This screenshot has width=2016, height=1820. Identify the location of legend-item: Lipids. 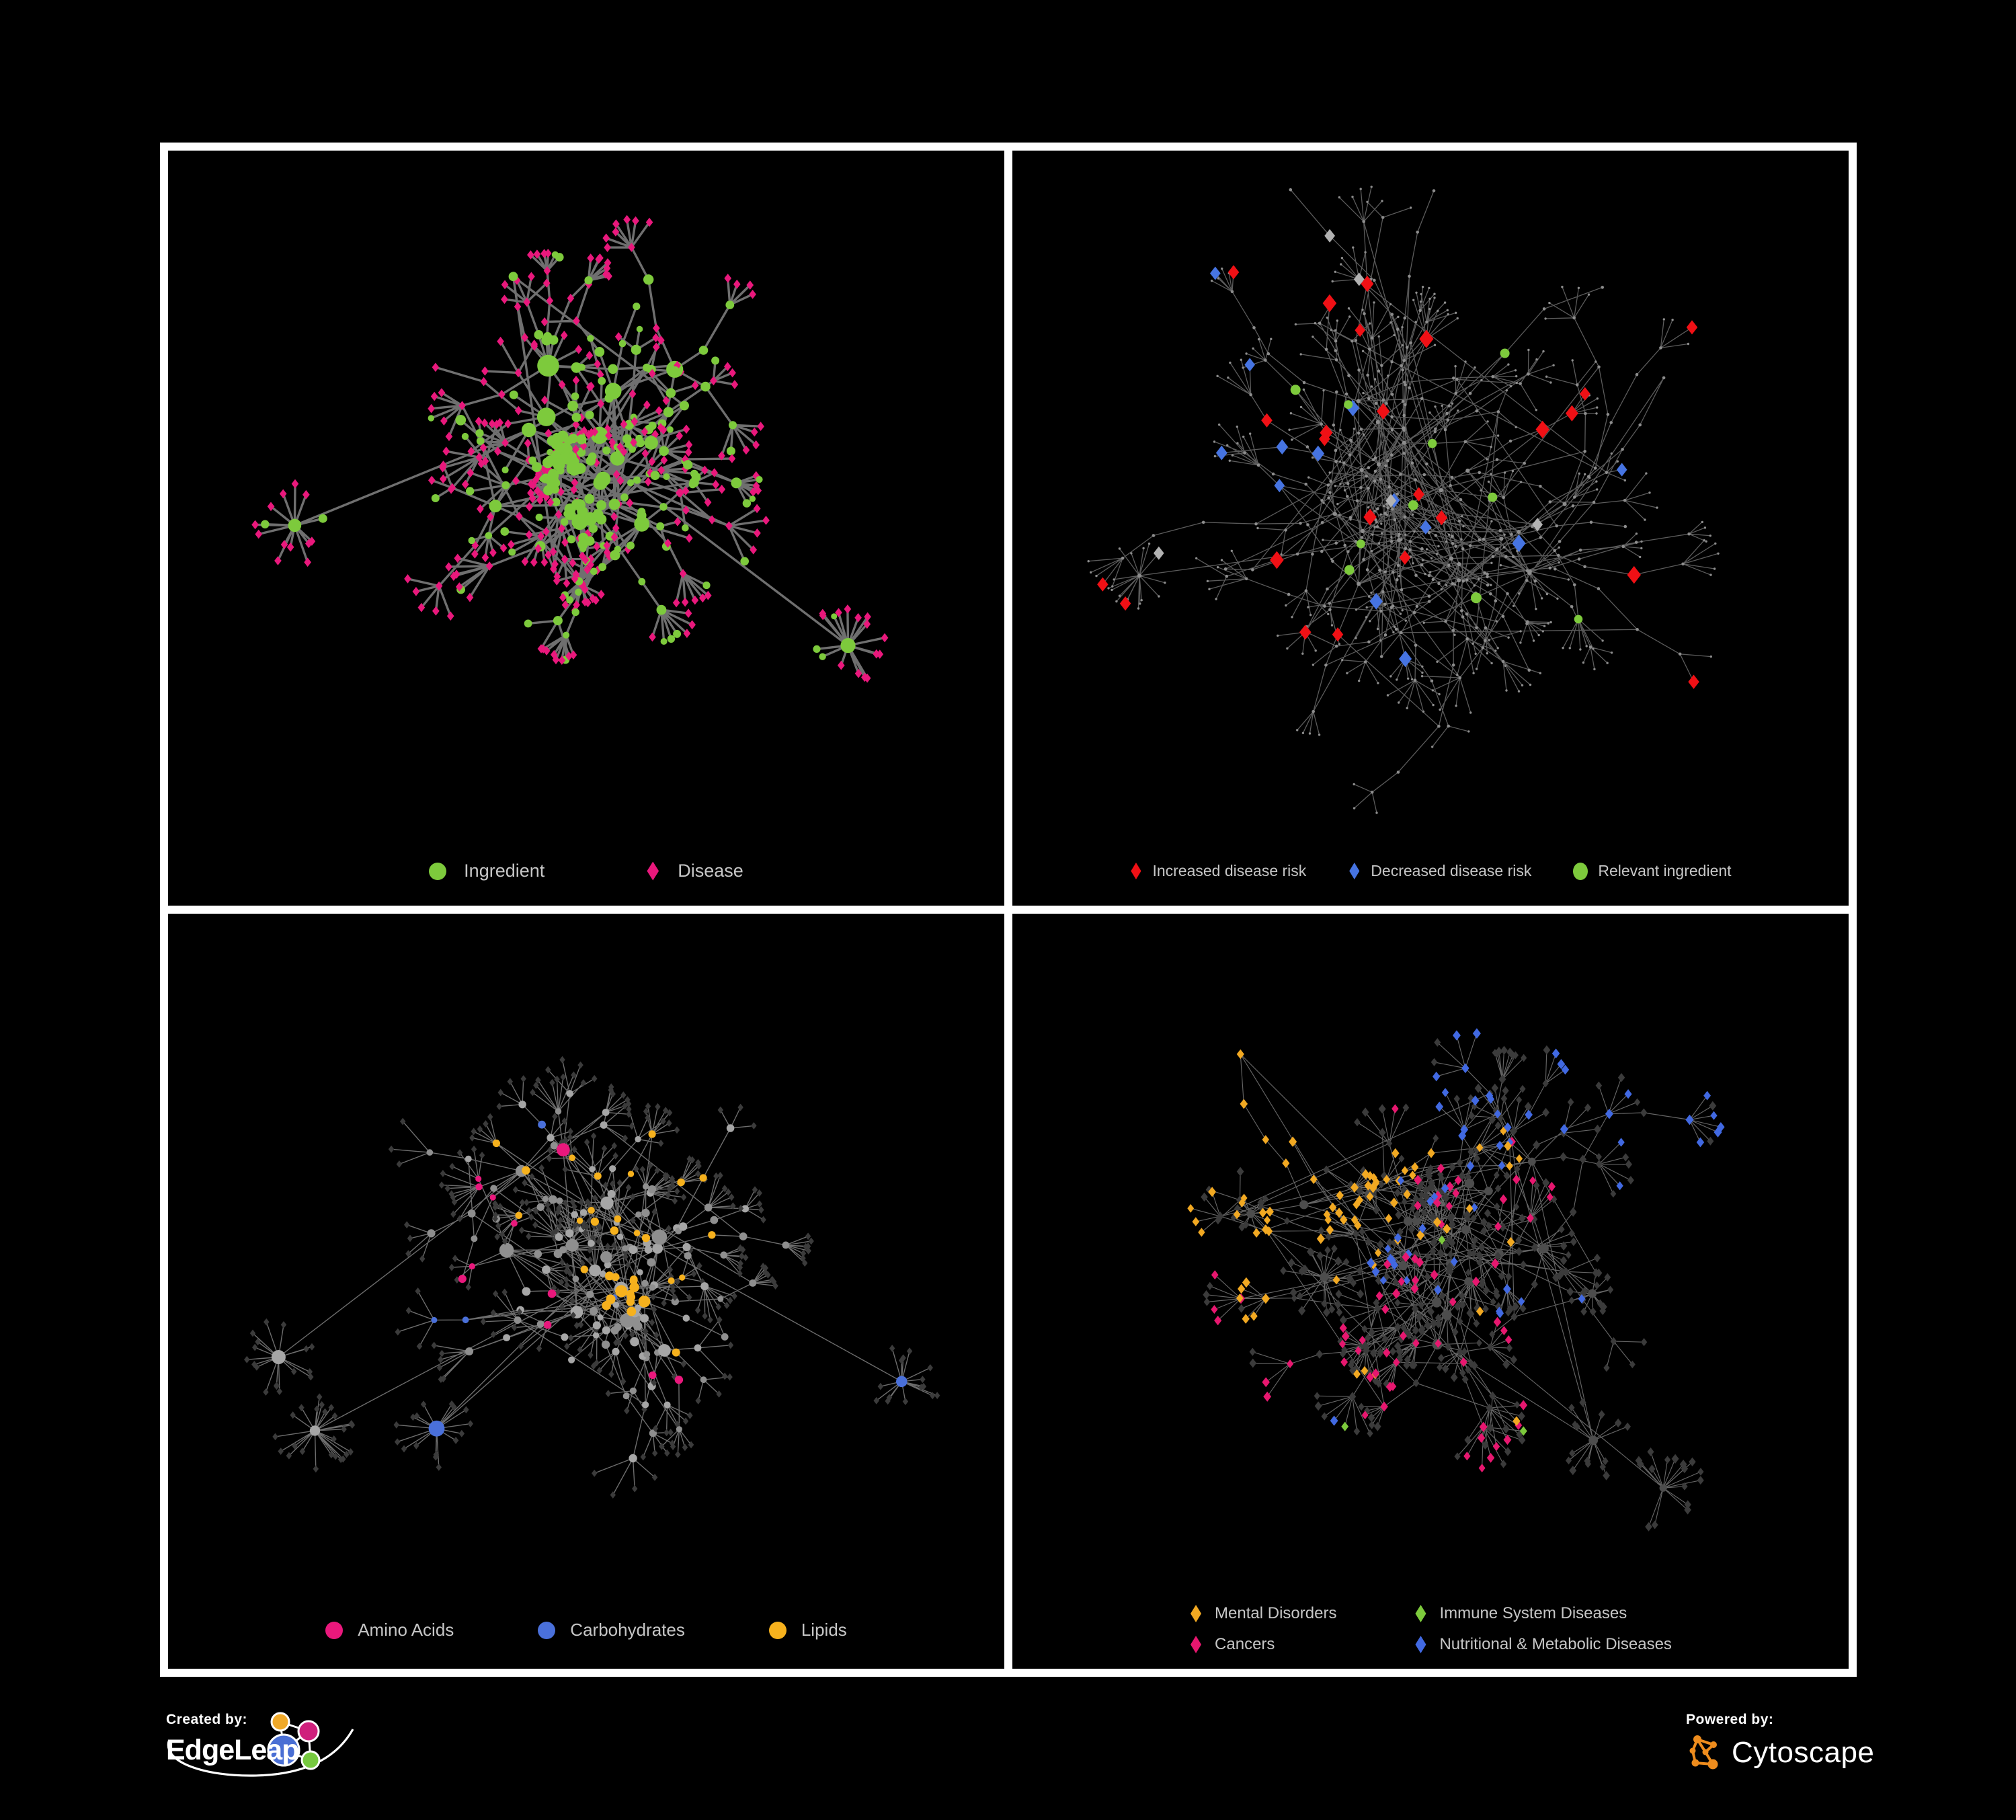
(807, 1630).